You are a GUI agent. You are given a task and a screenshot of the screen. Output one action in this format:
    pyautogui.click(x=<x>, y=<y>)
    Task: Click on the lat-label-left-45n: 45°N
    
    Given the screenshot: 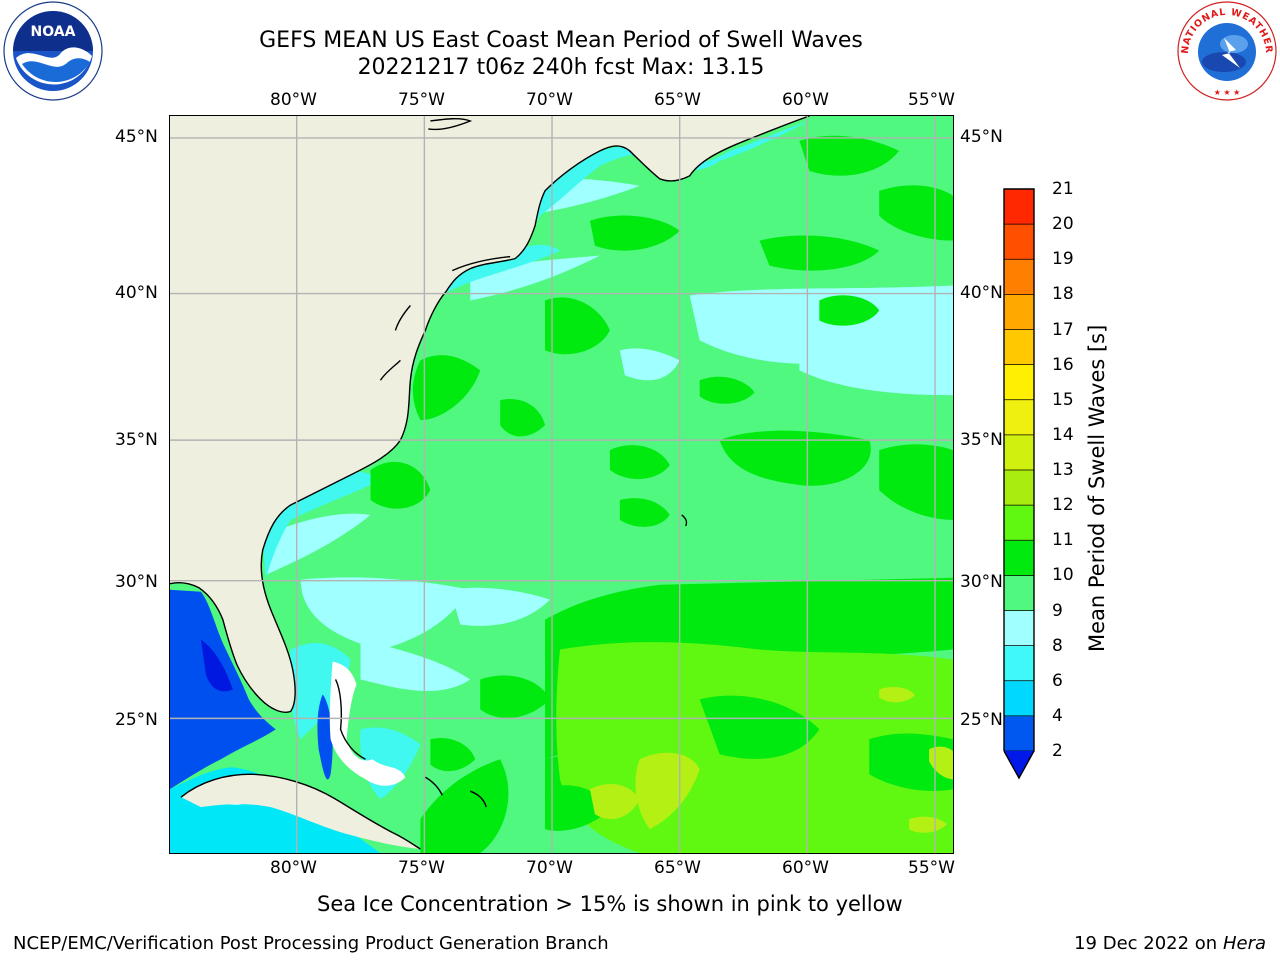 What is the action you would take?
    pyautogui.click(x=136, y=137)
    